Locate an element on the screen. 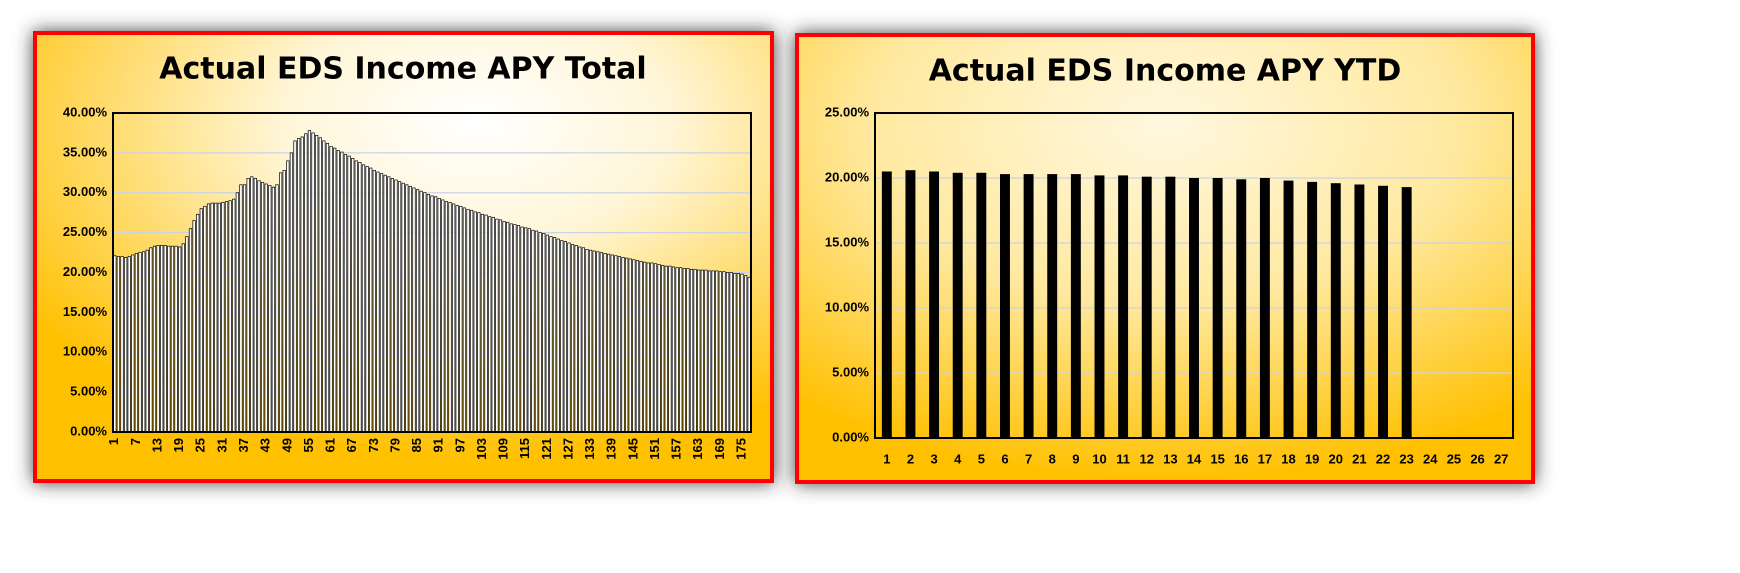  x-tick-label: 139 is located at coordinates (611, 449).